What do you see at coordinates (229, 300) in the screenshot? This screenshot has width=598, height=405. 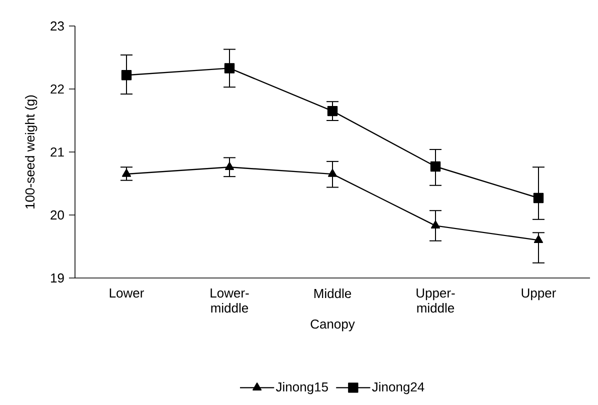 I see `x-tick-label: Lower-middle` at bounding box center [229, 300].